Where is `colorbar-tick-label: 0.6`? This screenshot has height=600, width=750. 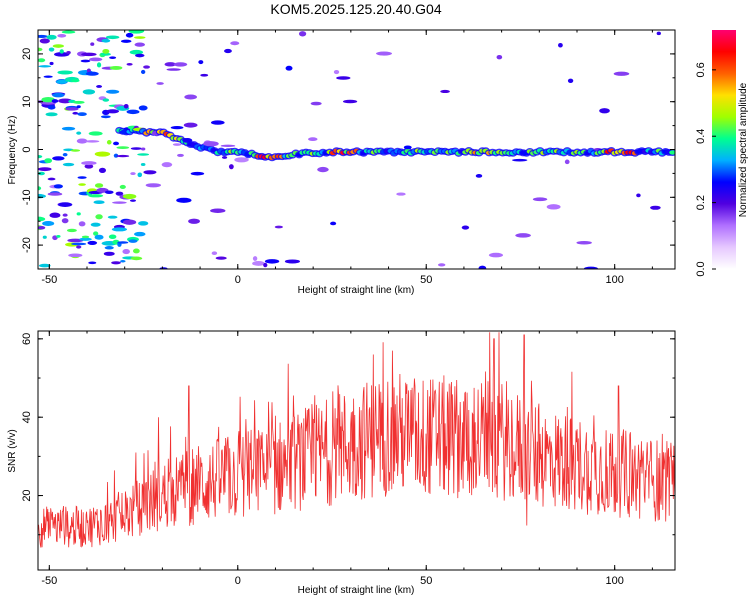
colorbar-tick-label: 0.6 is located at coordinates (701, 69).